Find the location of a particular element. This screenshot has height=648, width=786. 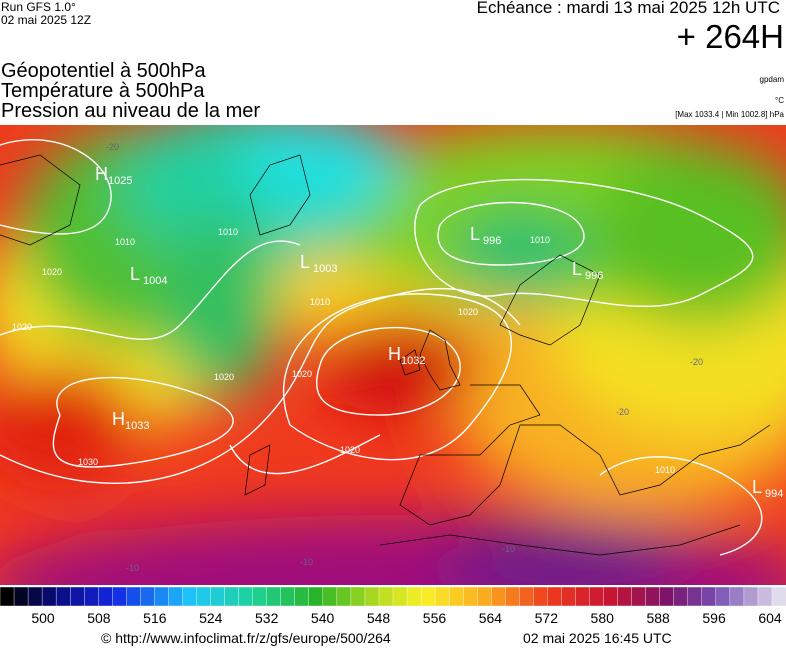

colorbar-label: 508 is located at coordinates (99, 618).